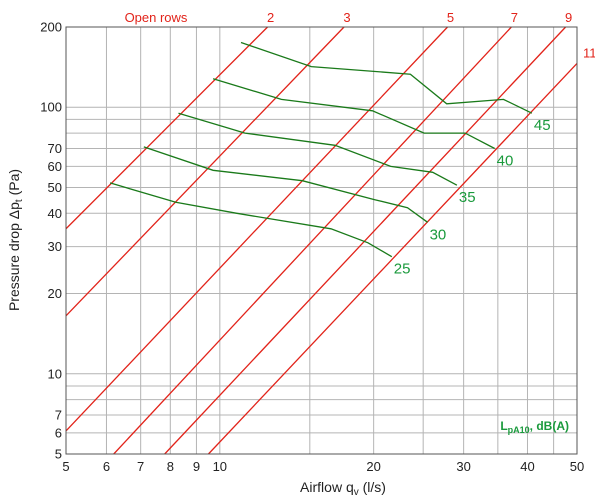 The width and height of the screenshot is (595, 497). What do you see at coordinates (55, 187) in the screenshot?
I see `y-tick-label-50: 50` at bounding box center [55, 187].